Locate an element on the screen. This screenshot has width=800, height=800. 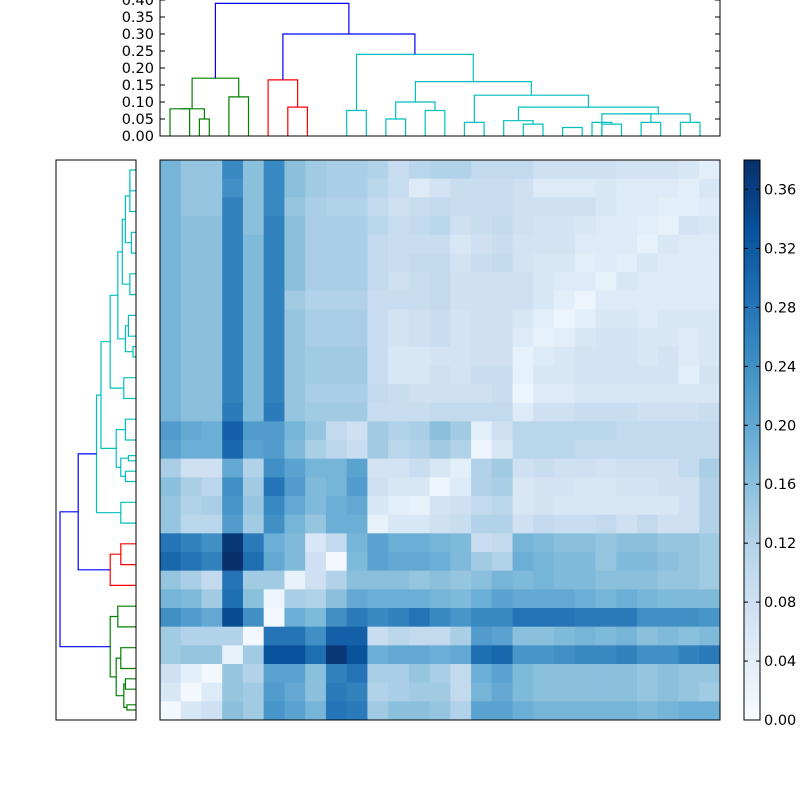
top-dendrogram: 0.000.050.100.150.200.250.300.350.40 is located at coordinates (421, 72).